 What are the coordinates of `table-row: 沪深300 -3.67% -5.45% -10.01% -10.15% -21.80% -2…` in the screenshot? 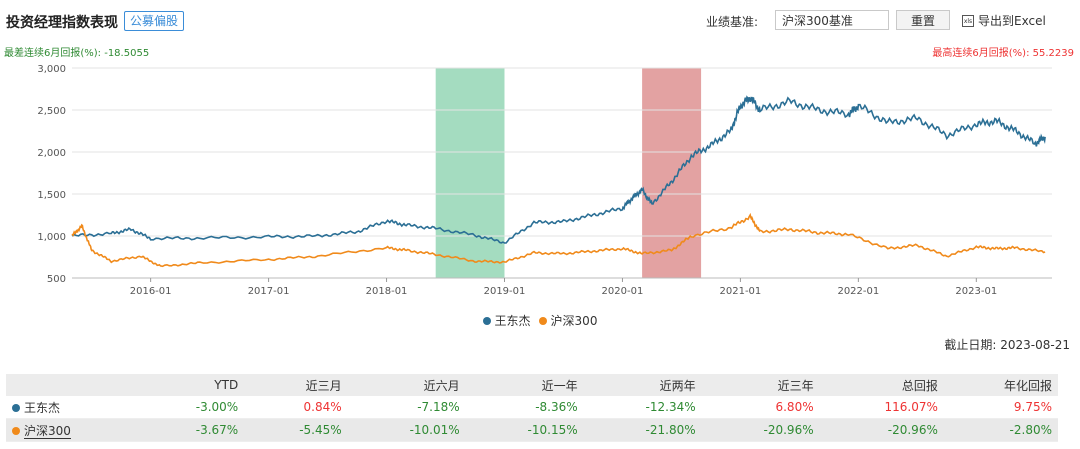 It's located at (532, 430).